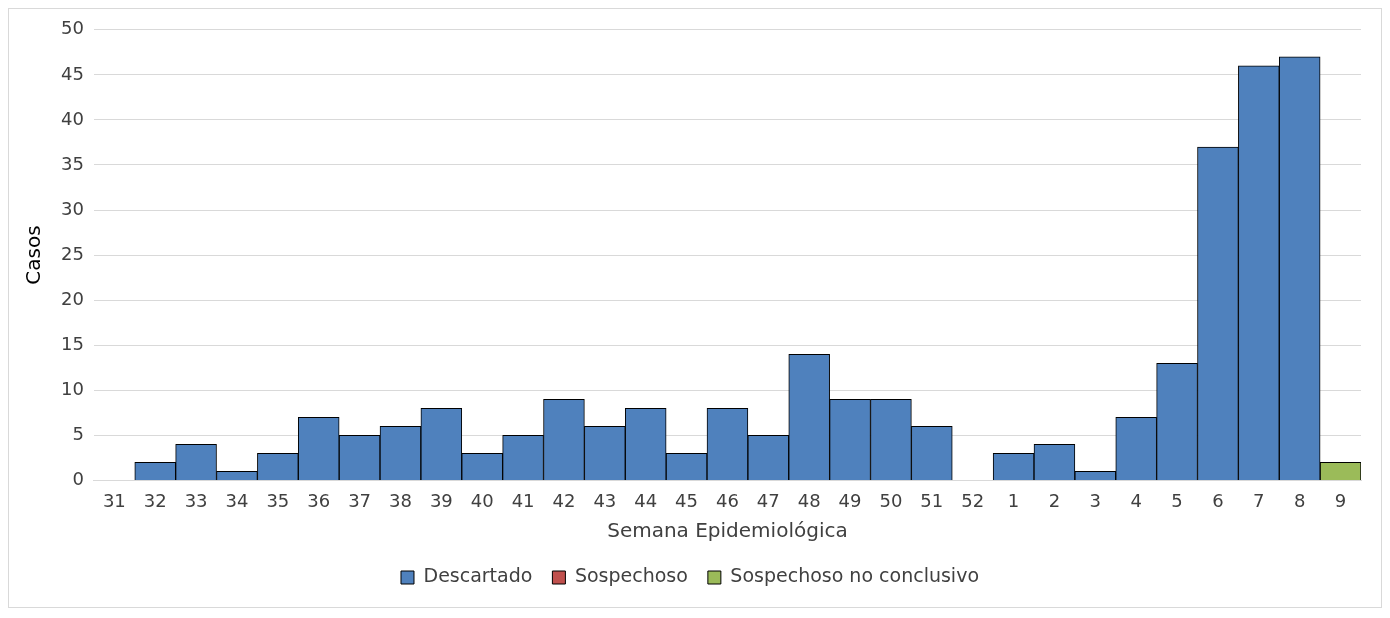 The height and width of the screenshot is (618, 1390). Describe the element at coordinates (360, 500) in the screenshot. I see `x-tick-label: 37` at that location.